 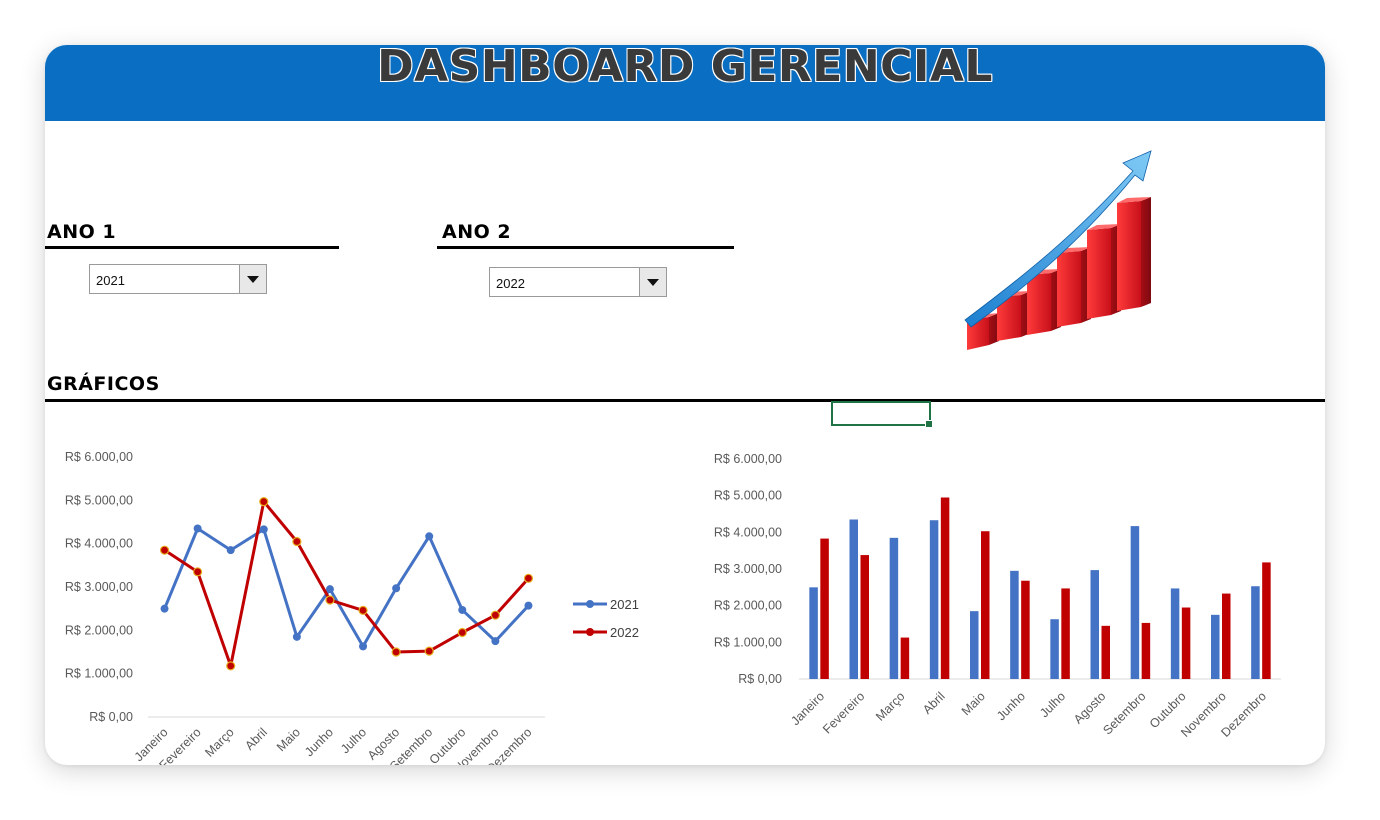 What do you see at coordinates (1124, 713) in the screenshot?
I see `x-tick-label: Setembro` at bounding box center [1124, 713].